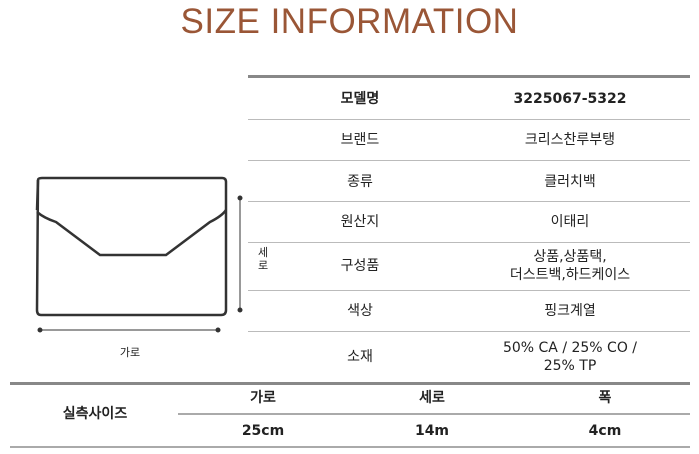  What do you see at coordinates (605, 398) in the screenshot?
I see `measure-header-depth: 폭` at bounding box center [605, 398].